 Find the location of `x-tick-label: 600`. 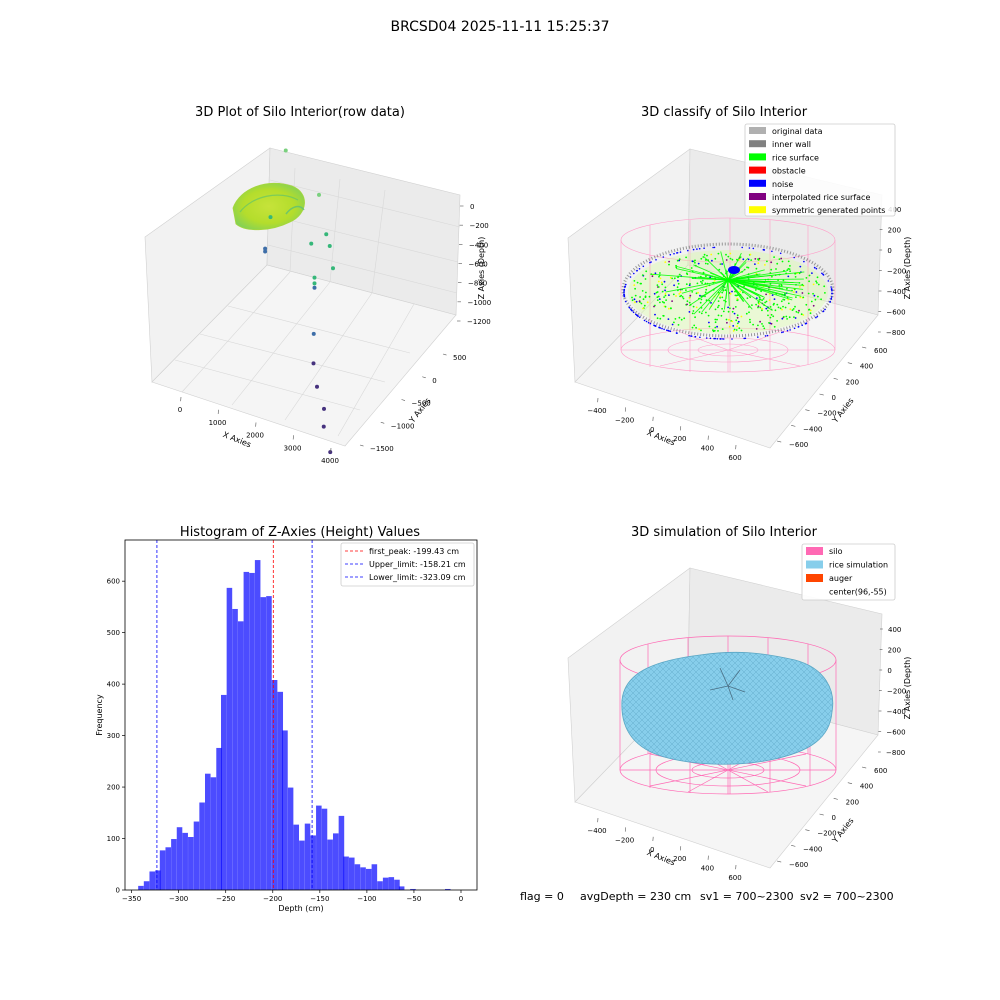

x-tick-label: 600 is located at coordinates (734, 458).